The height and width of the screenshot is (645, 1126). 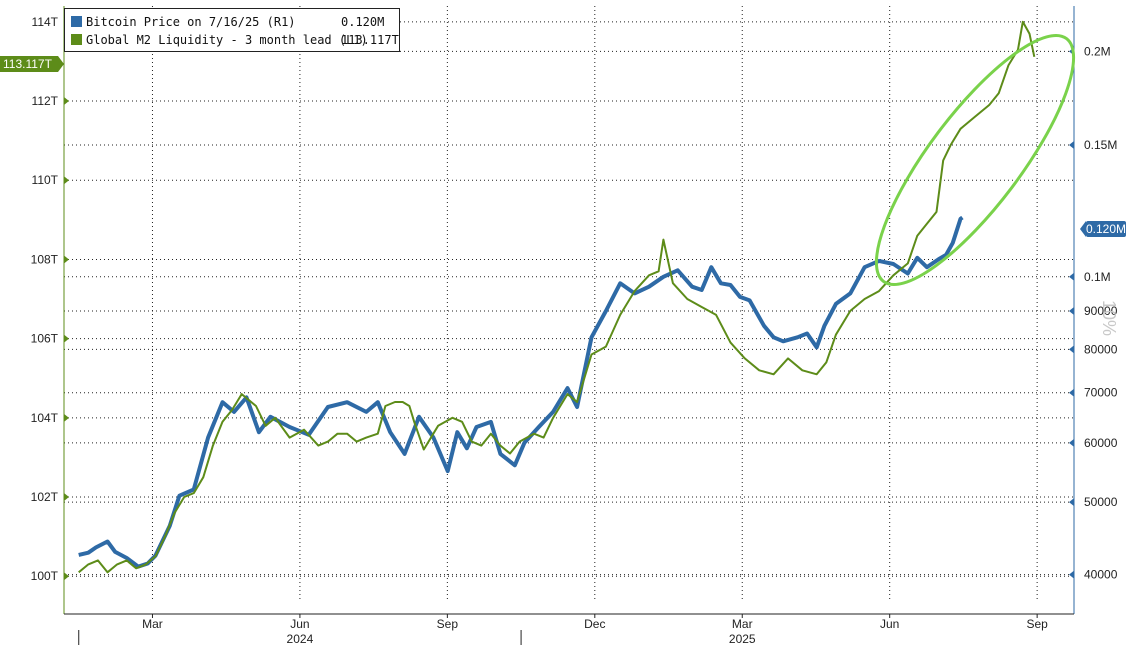 What do you see at coordinates (45, 497) in the screenshot?
I see `left-tick-label: 102T` at bounding box center [45, 497].